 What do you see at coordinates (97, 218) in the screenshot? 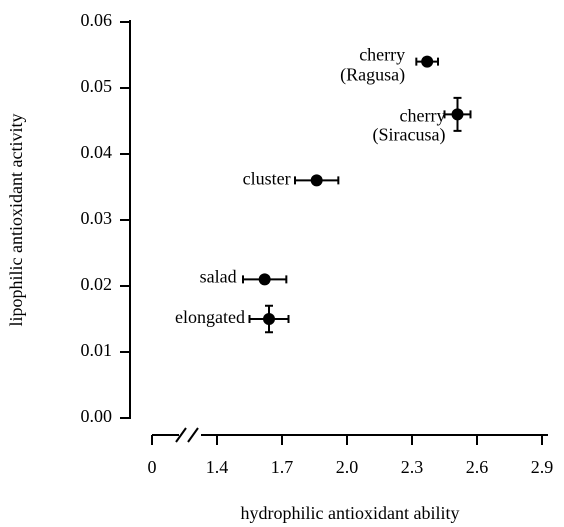
I see `y-tick-label: 0.03` at bounding box center [97, 218].